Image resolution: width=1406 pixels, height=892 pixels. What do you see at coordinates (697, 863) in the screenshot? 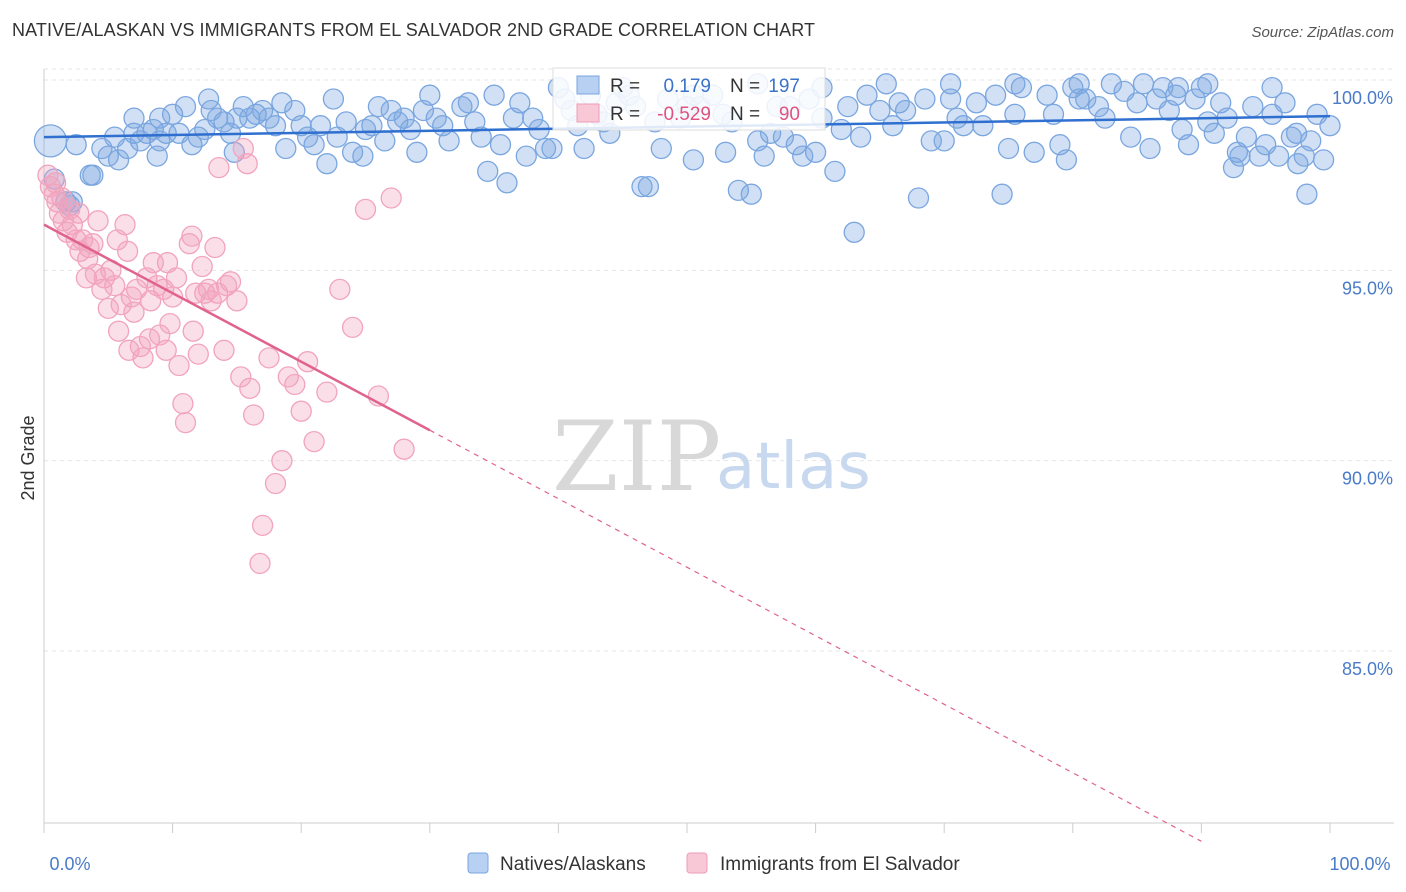
I see `legend-swatch-el-salvador` at bounding box center [697, 863].